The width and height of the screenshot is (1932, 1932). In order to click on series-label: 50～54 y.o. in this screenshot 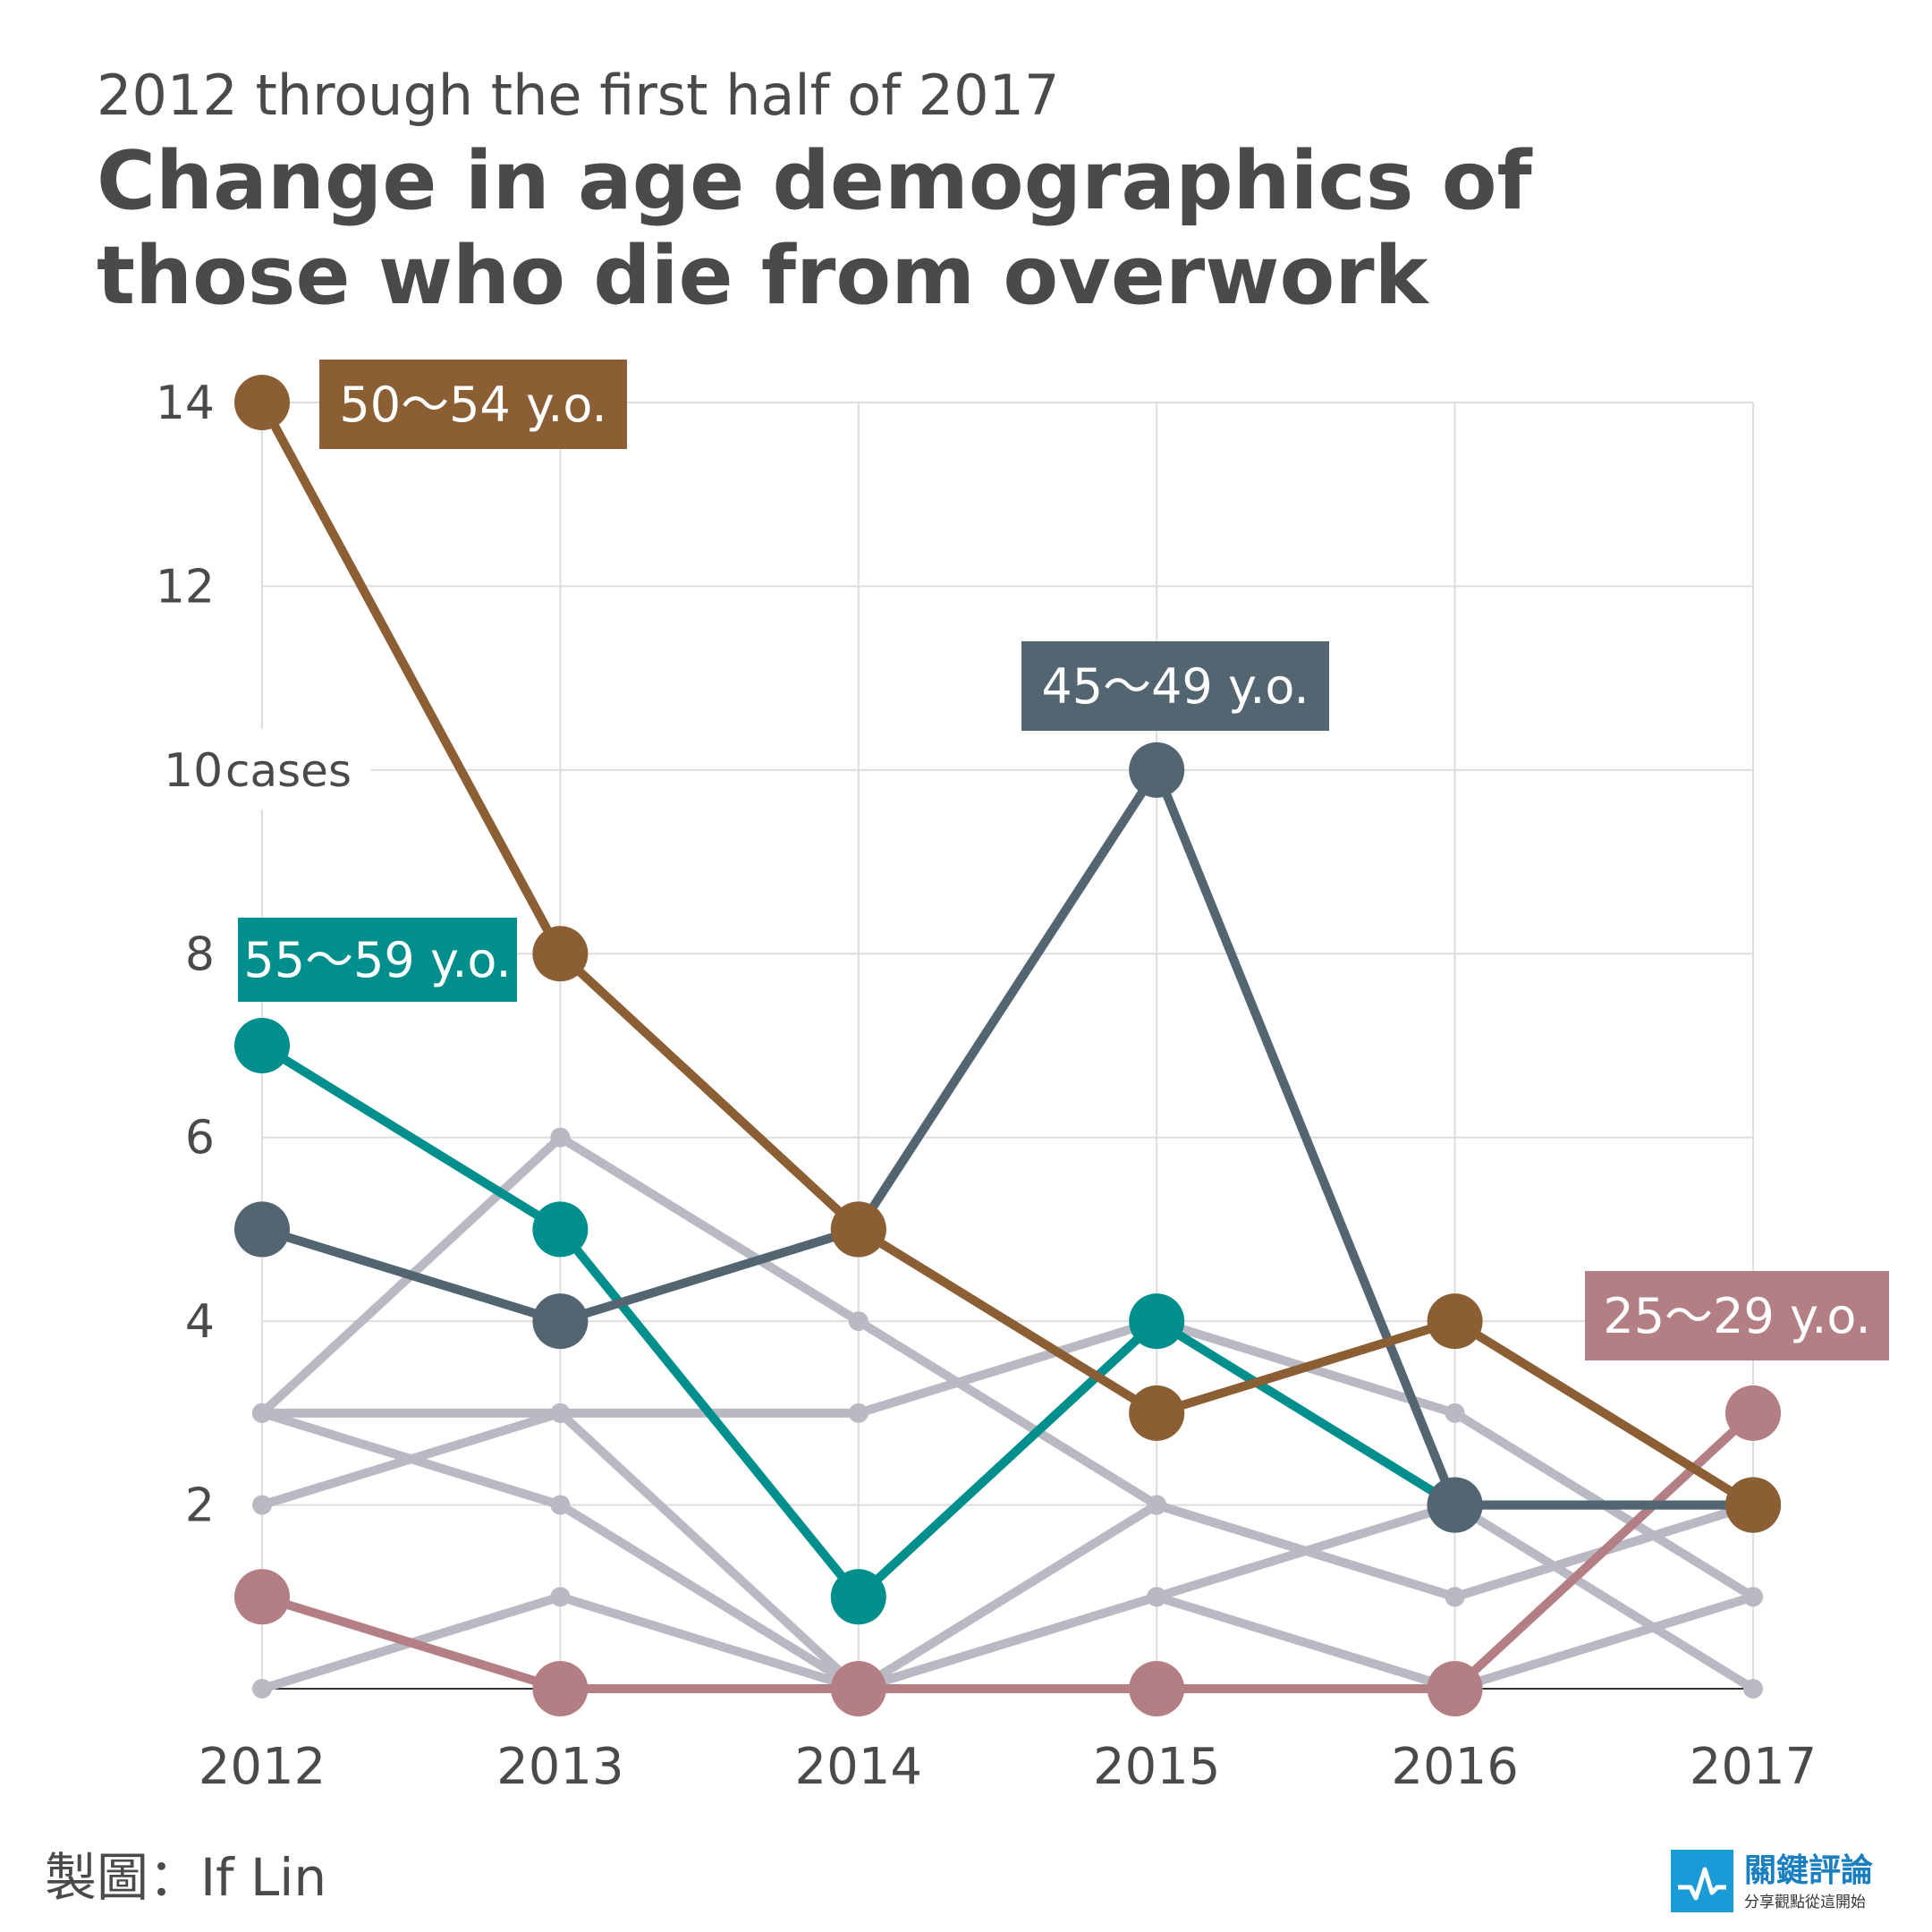, I will do `click(472, 405)`.